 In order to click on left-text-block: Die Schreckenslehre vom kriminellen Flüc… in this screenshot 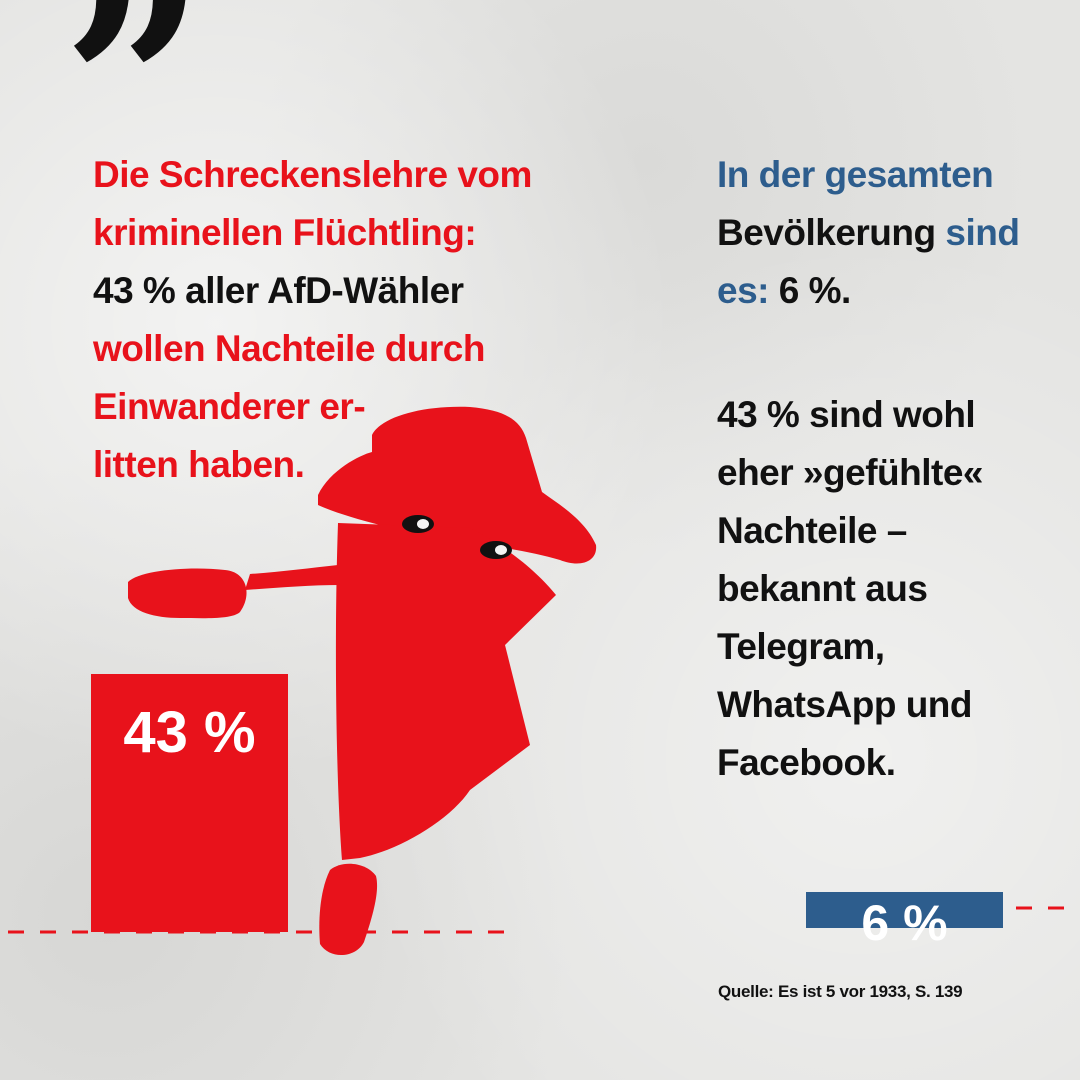, I will do `click(328, 320)`.